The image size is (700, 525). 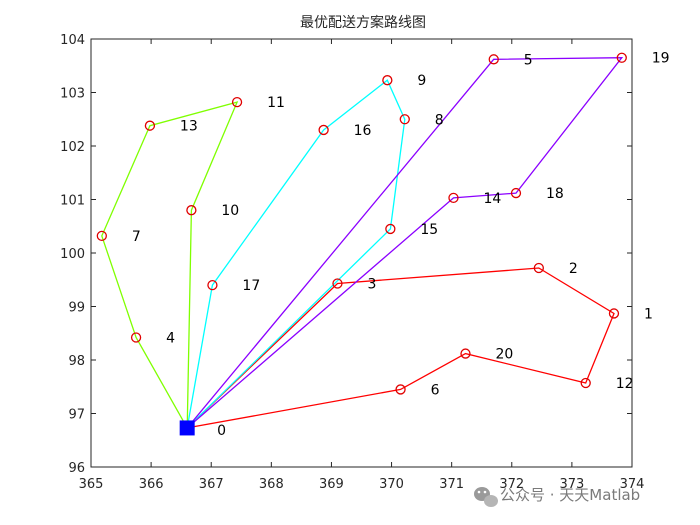 I want to click on depot-label: 0, so click(x=221, y=431).